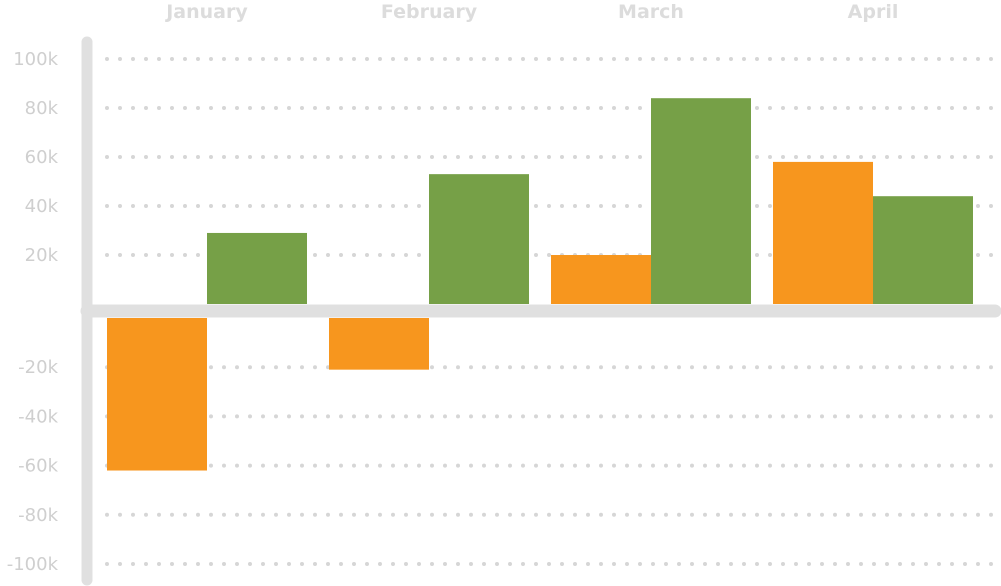 This screenshot has height=586, width=1001. I want to click on y-tick-label: 40k, so click(42, 206).